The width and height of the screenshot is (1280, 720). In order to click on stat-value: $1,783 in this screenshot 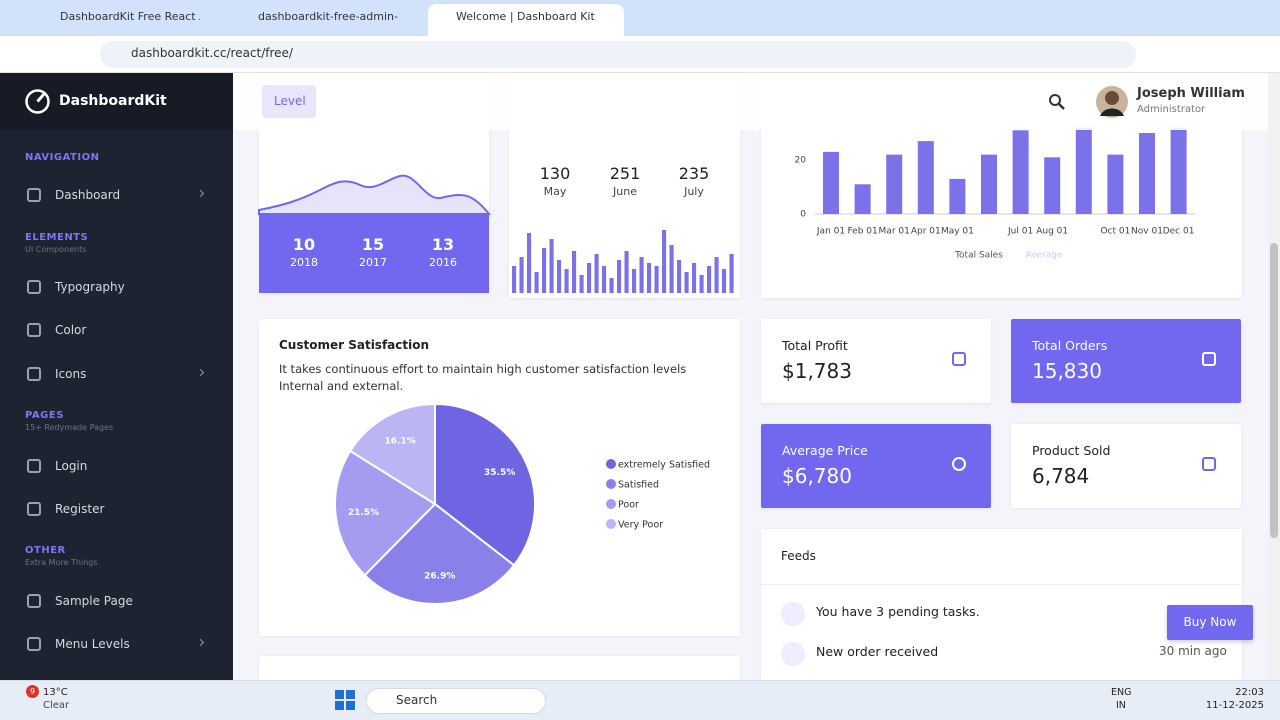, I will do `click(817, 371)`.